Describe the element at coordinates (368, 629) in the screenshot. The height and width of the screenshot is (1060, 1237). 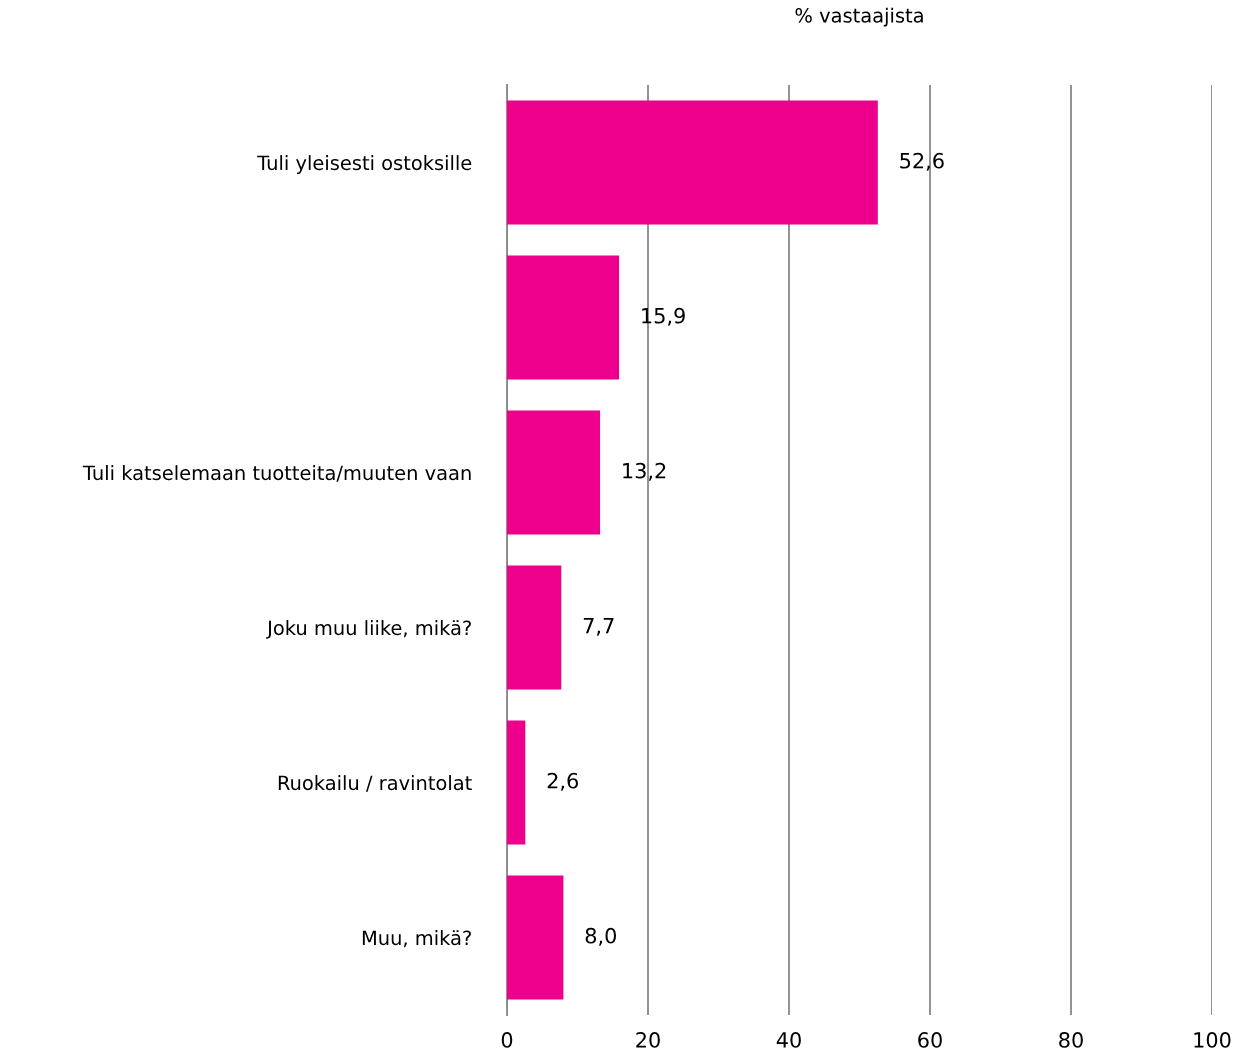
I see `y-tick-label: Joku muu liike, mikä?` at that location.